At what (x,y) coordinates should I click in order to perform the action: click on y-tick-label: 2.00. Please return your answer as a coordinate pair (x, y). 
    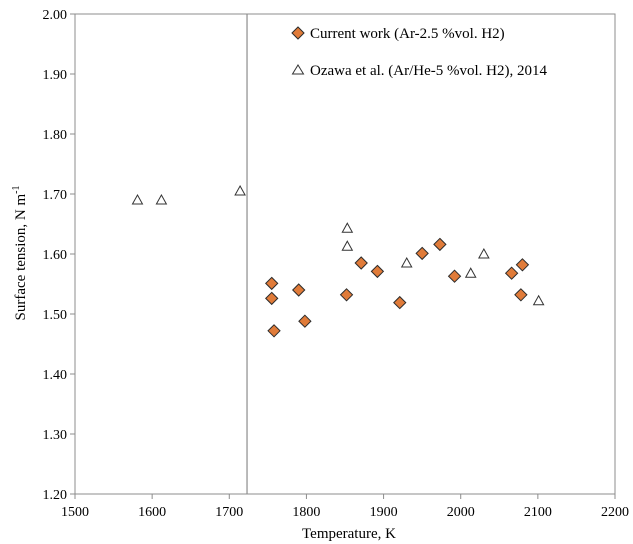
    Looking at the image, I should click on (55, 15).